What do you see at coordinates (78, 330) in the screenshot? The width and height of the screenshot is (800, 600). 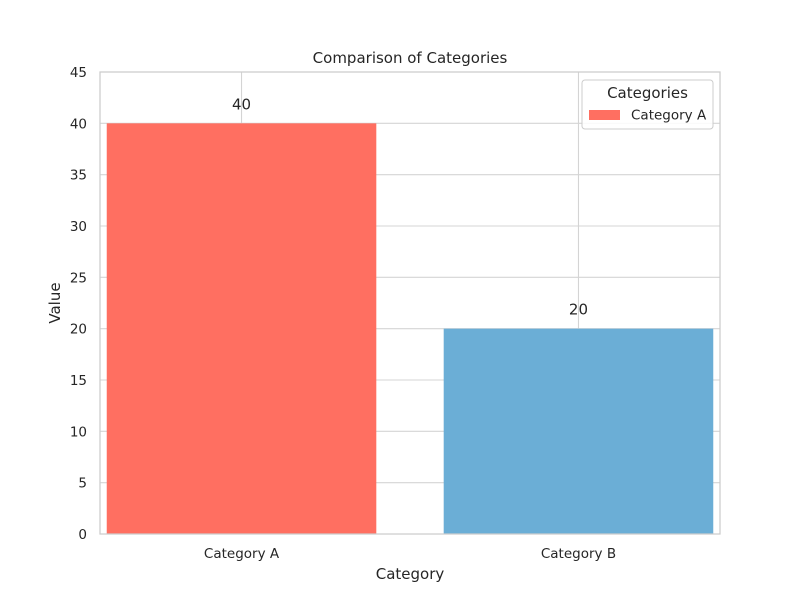 I see `y-tick-label: 20` at bounding box center [78, 330].